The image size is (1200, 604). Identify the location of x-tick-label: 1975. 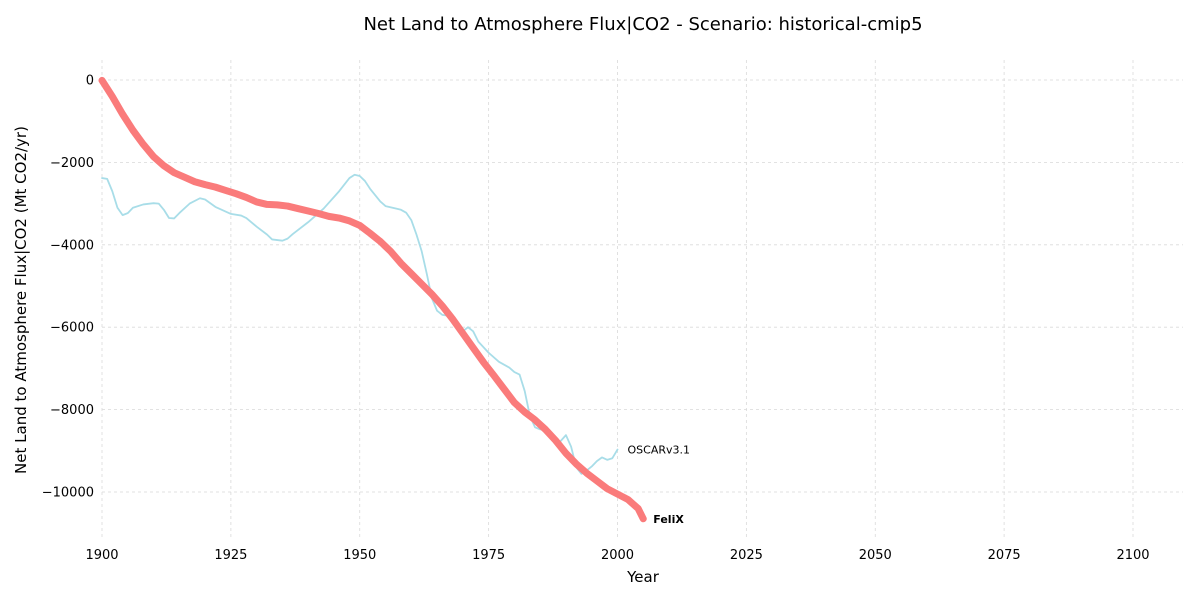
(488, 555).